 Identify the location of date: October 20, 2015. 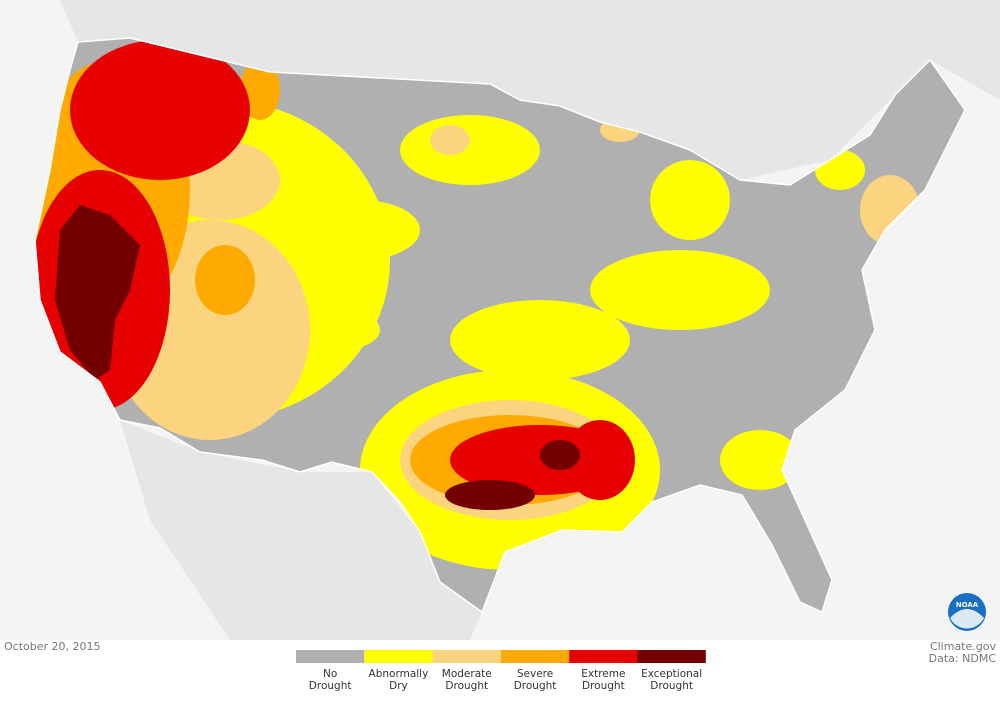
(52, 646).